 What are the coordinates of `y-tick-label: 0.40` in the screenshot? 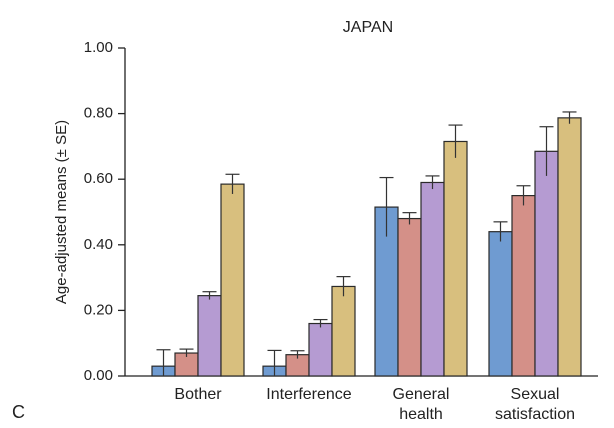 It's located at (98, 244).